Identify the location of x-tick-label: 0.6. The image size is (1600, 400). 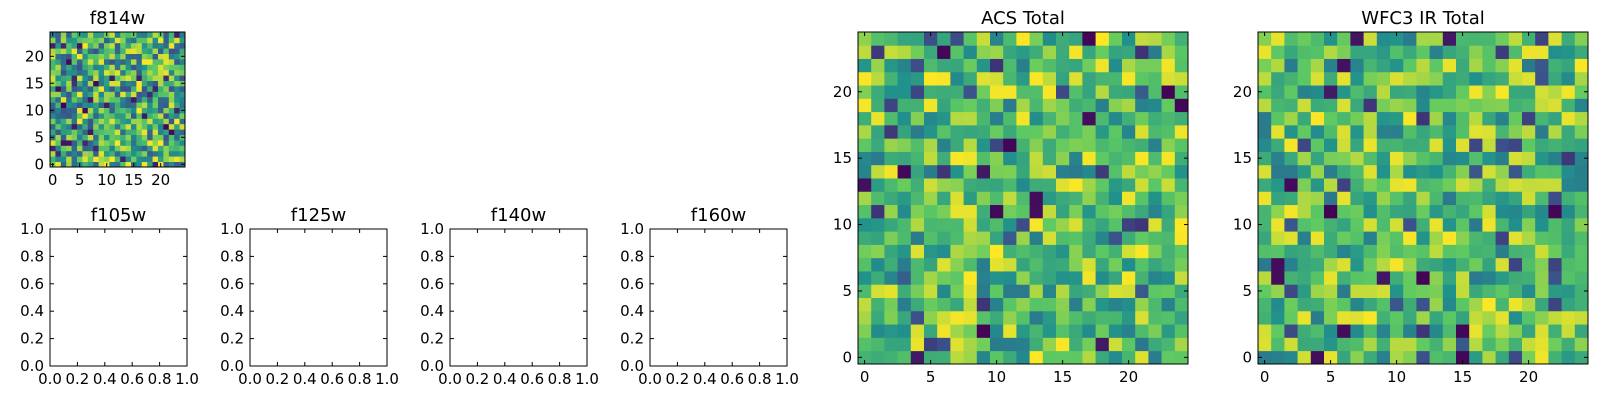
(532, 379).